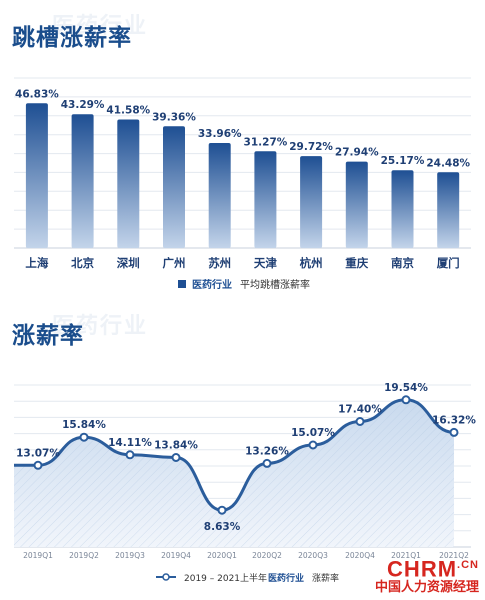  I want to click on line-legend-highlight: 医药行业, so click(286, 578).